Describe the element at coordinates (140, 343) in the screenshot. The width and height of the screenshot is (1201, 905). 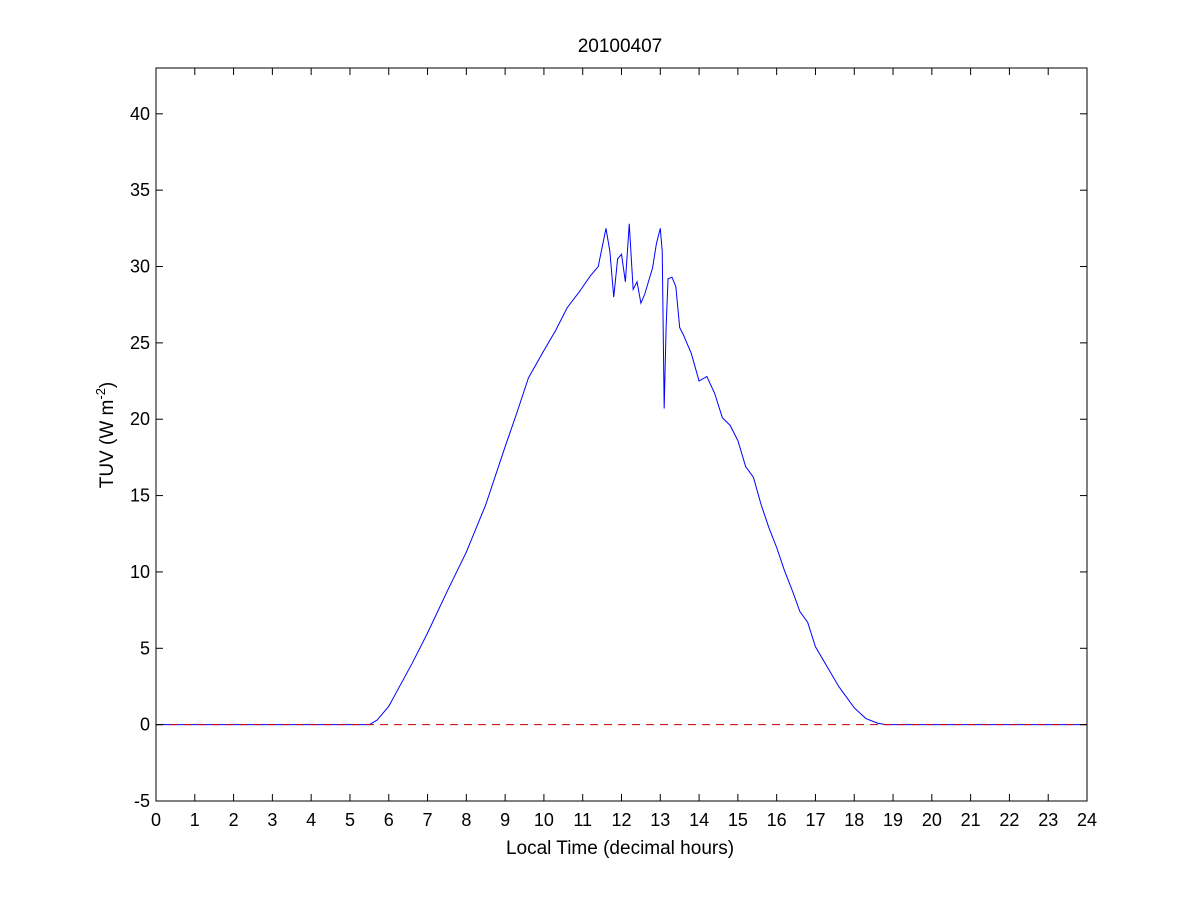
I see `y-tick-label: 25` at that location.